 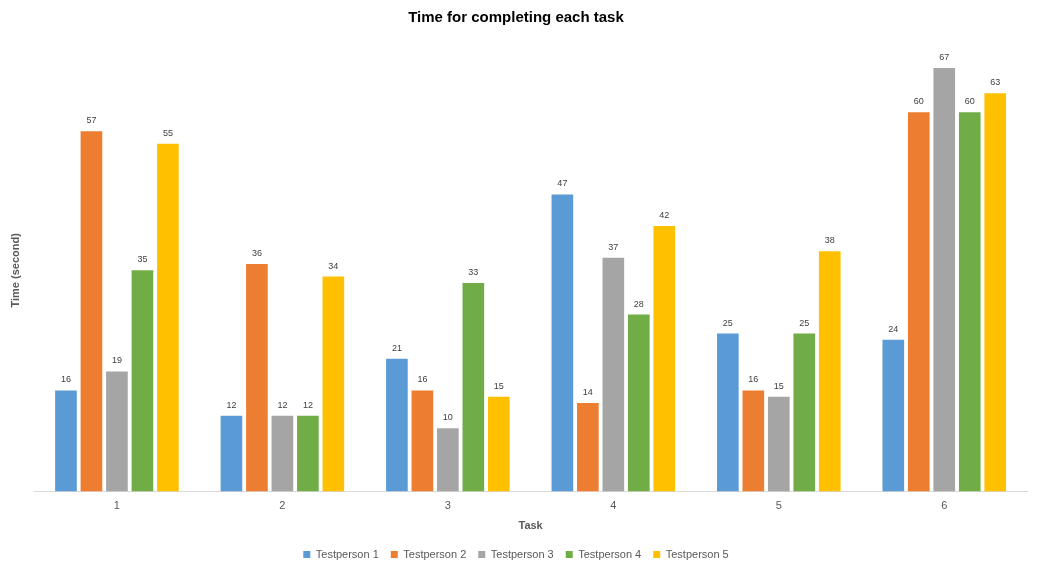 What do you see at coordinates (778, 505) in the screenshot?
I see `x-tick-label: 5` at bounding box center [778, 505].